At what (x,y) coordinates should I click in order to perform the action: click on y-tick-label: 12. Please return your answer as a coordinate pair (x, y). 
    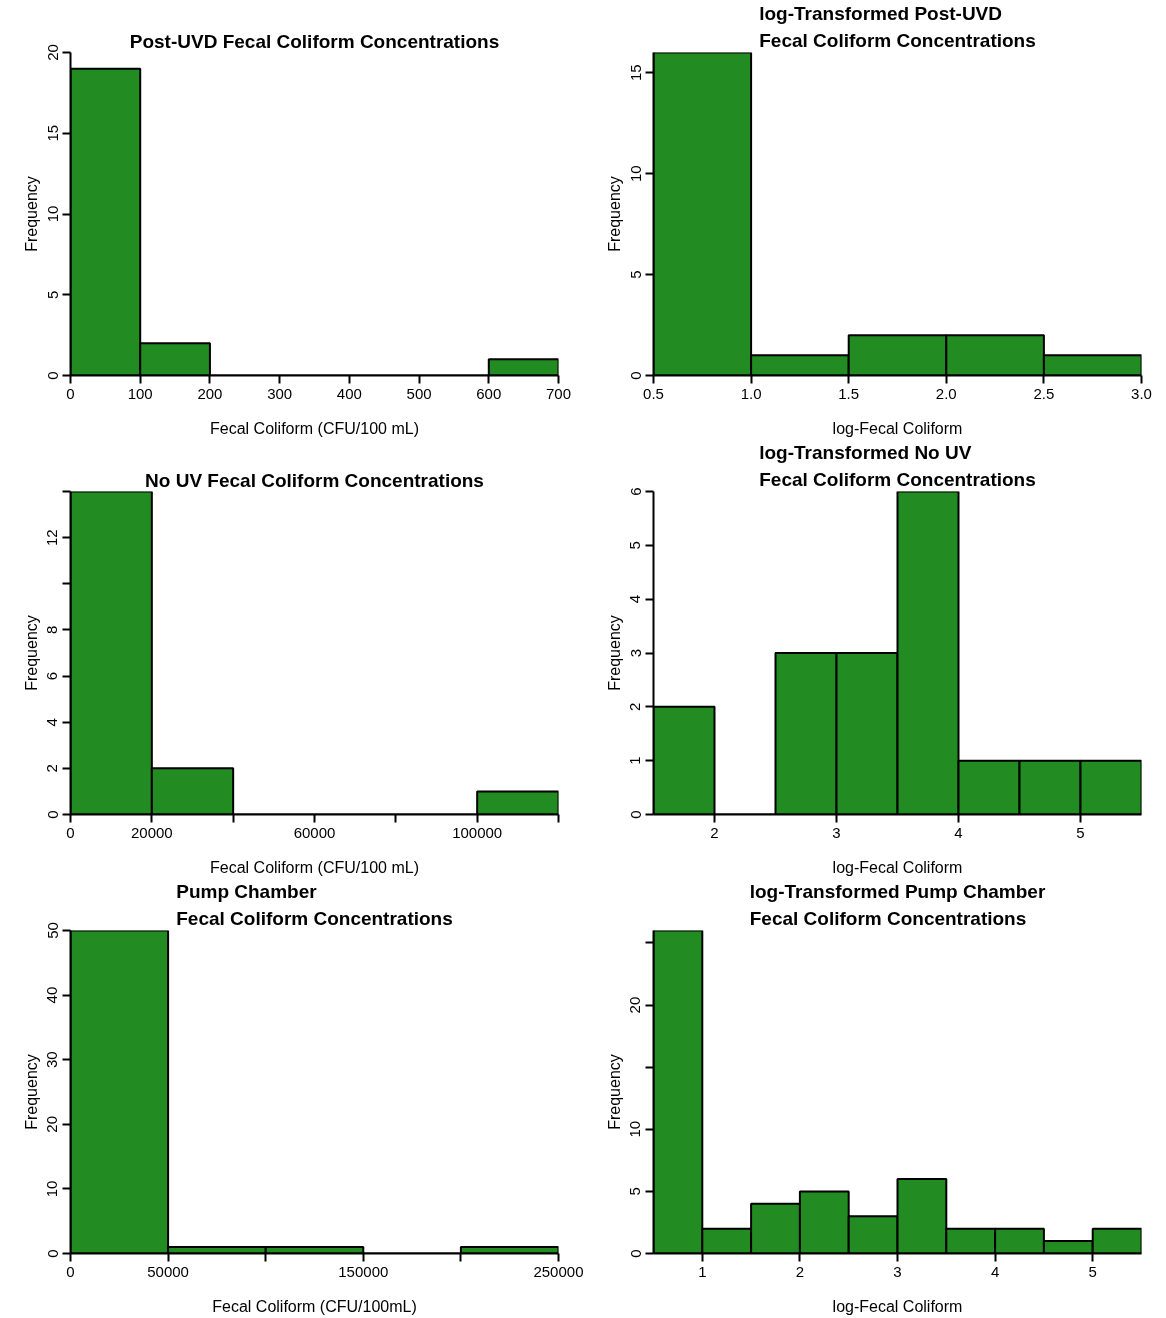
    Looking at the image, I should click on (52, 537).